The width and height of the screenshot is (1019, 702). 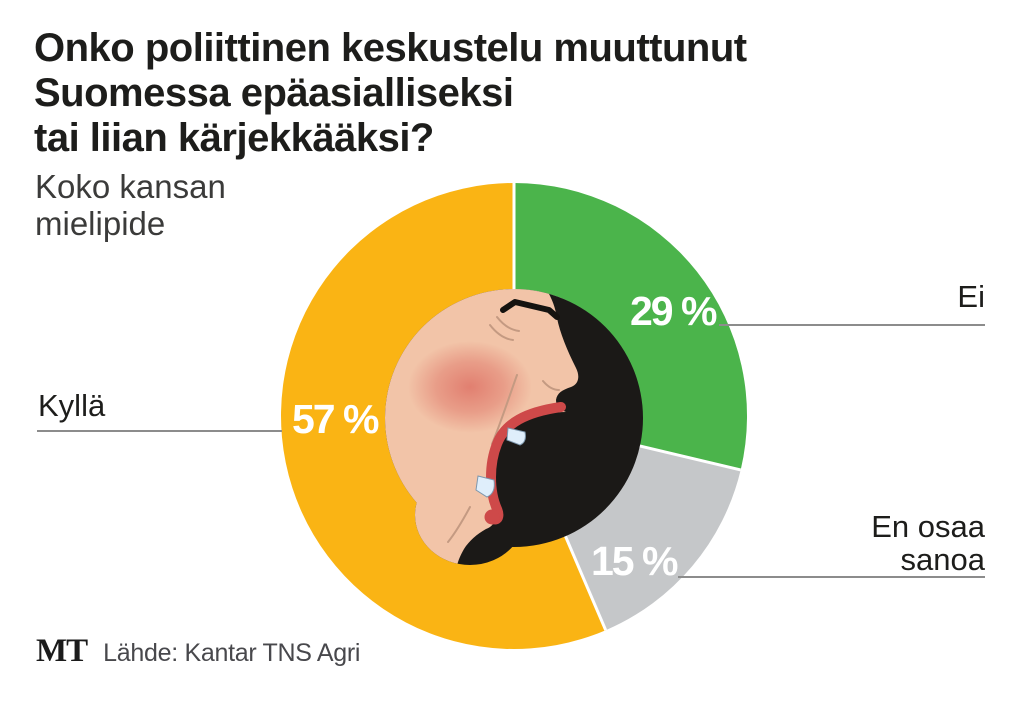 What do you see at coordinates (335, 419) in the screenshot?
I see `slice-value-kylla: 57 %` at bounding box center [335, 419].